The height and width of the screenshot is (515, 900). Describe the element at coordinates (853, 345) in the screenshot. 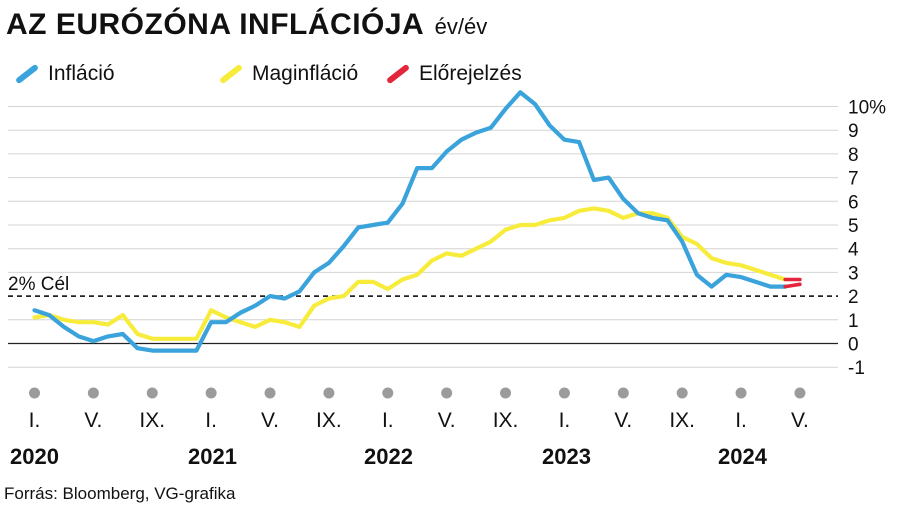

I see `y-tick-label: 0` at that location.